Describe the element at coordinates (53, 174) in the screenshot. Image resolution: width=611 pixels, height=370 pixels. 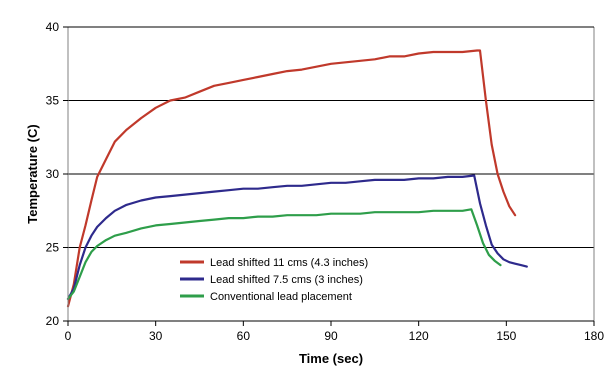
I see `y-tick-label-30: 30` at that location.